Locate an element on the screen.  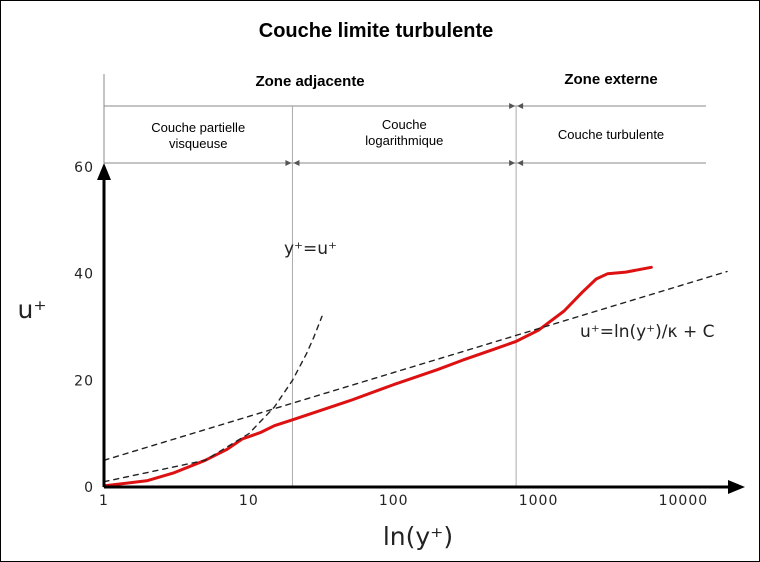
y-tick-label-0: 0 is located at coordinates (89, 488).